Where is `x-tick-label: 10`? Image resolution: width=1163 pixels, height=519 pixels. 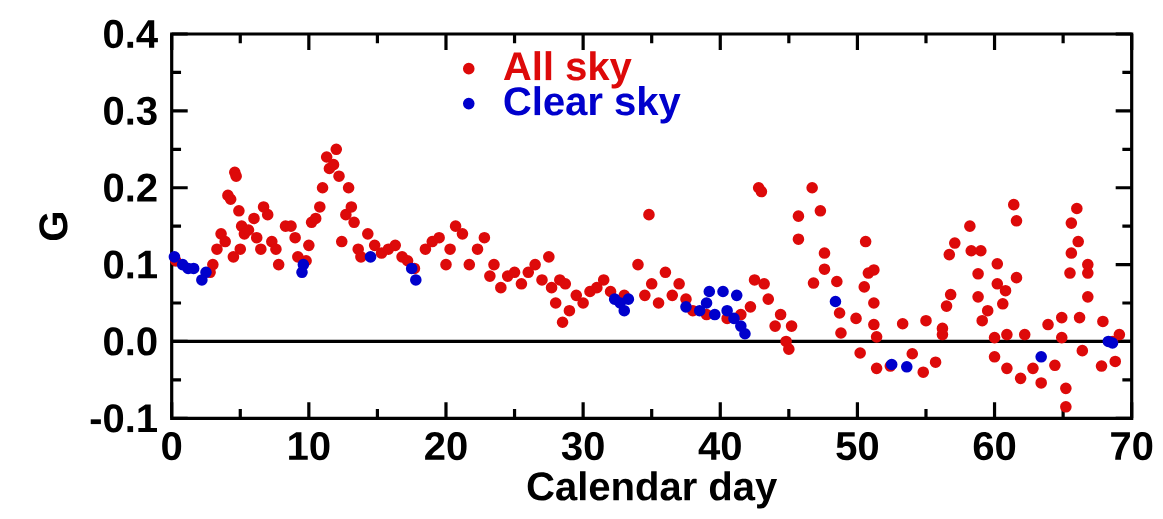 x-tick-label: 10 is located at coordinates (309, 446).